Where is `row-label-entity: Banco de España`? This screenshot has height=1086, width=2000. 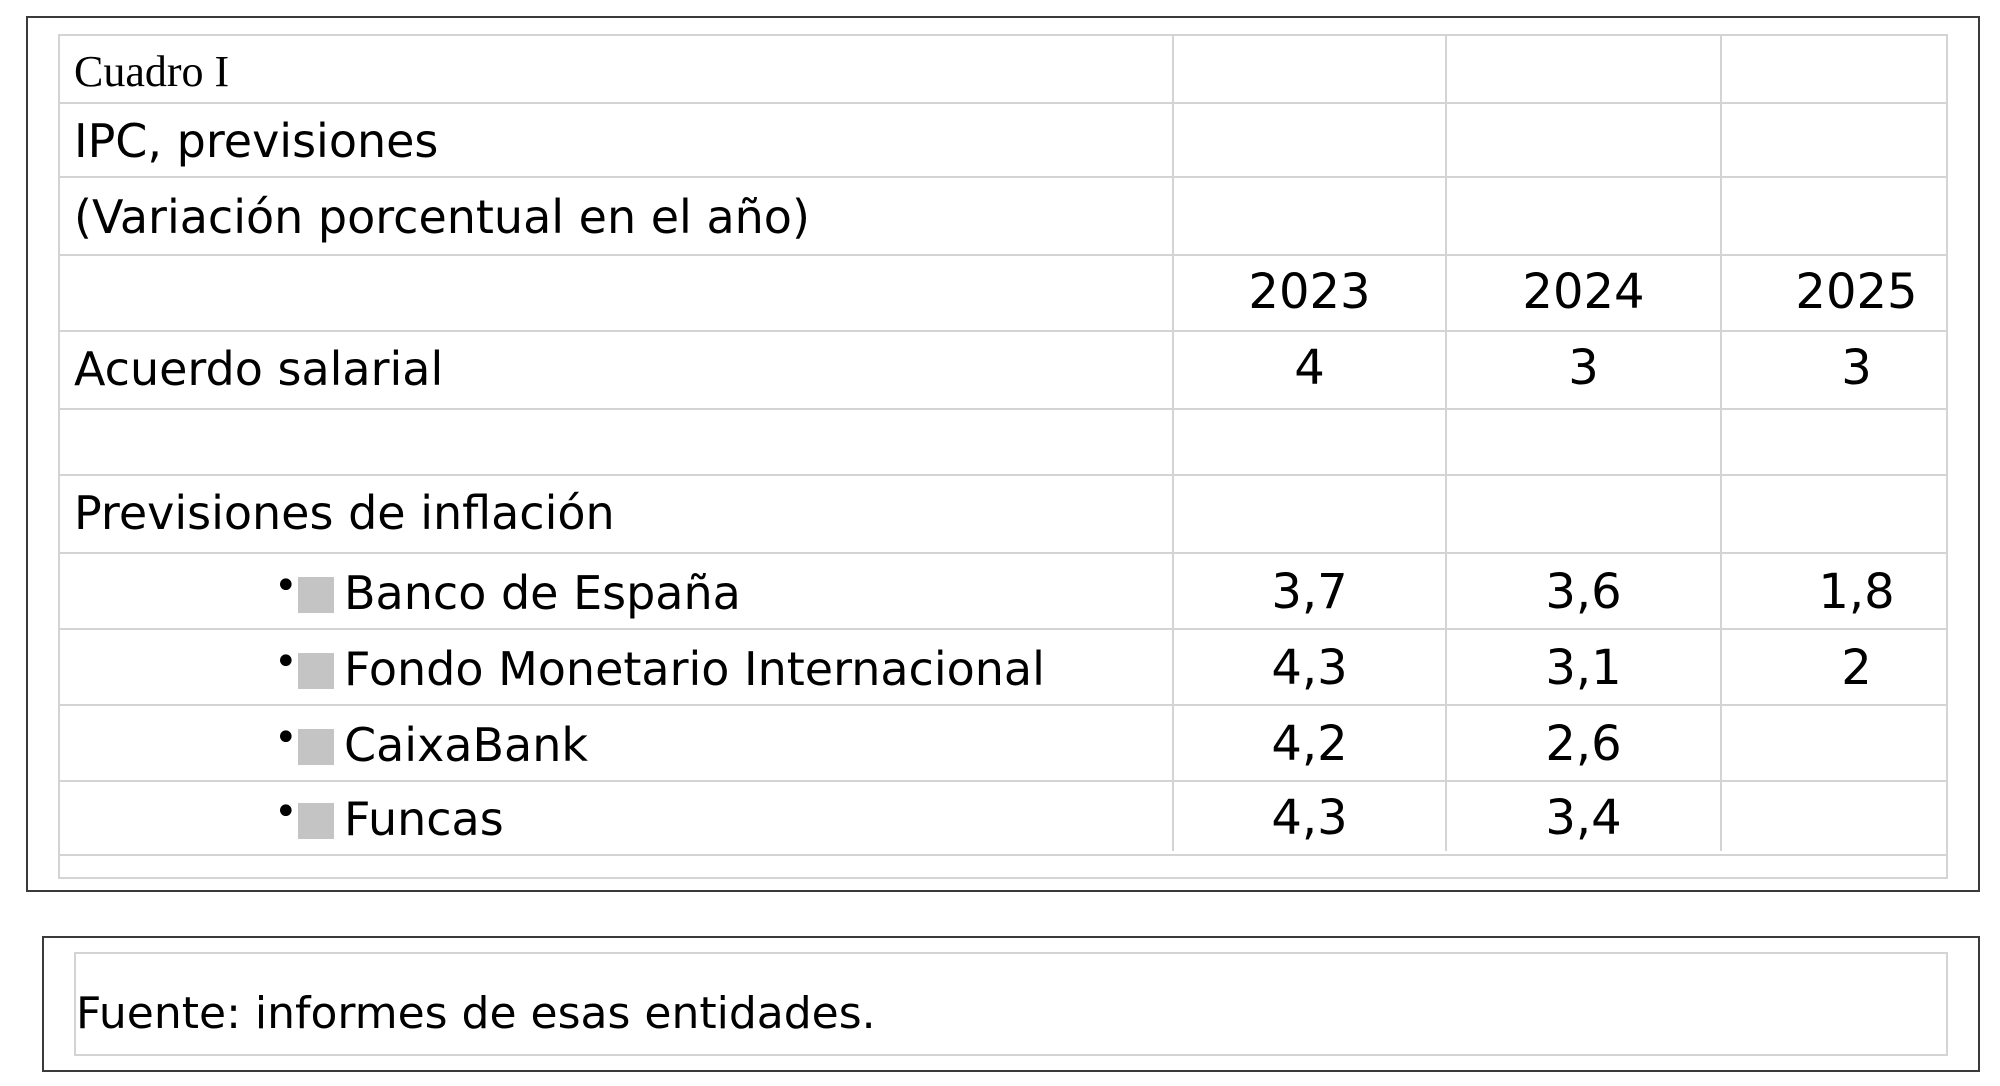 row-label-entity: Banco de España is located at coordinates (542, 593).